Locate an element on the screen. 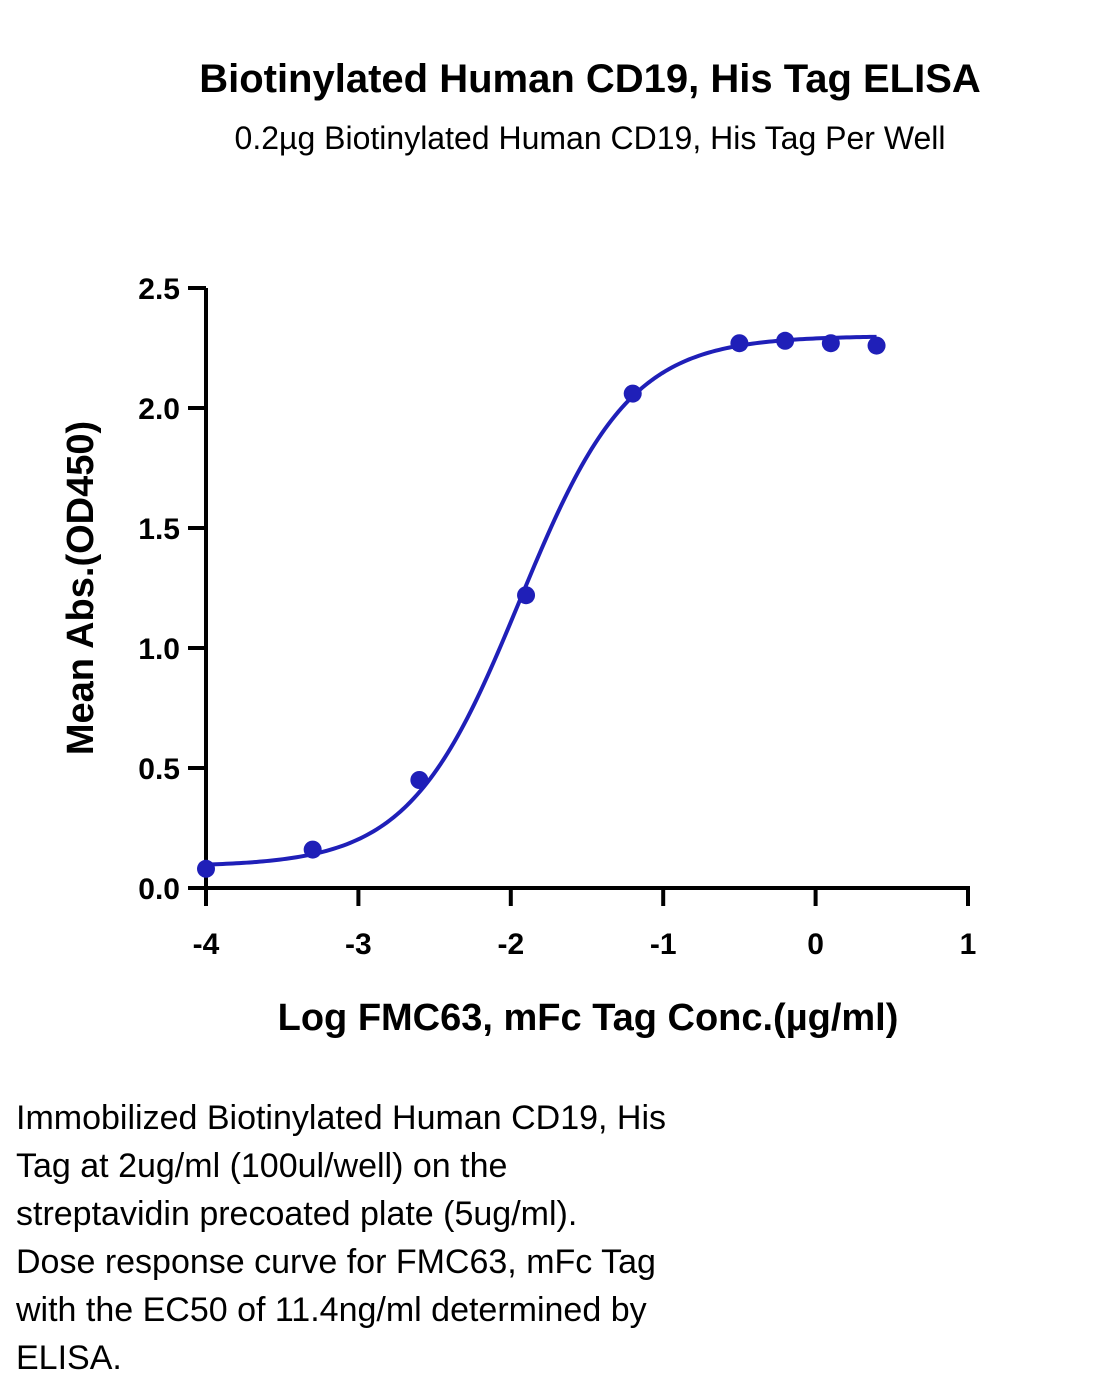 Image resolution: width=1102 pixels, height=1395 pixels. x-tick-label: -4 is located at coordinates (206, 944).